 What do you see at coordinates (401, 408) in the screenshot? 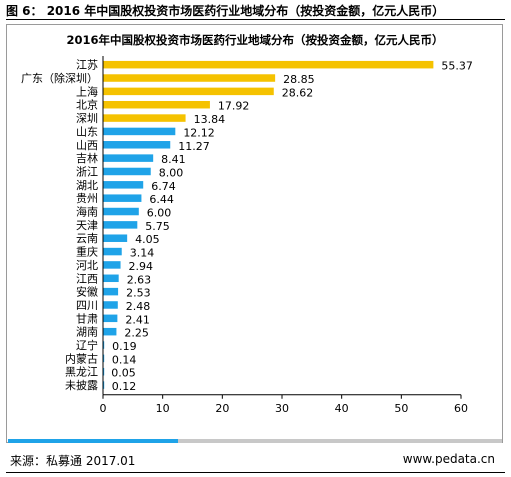
I see `x-tick-label: 50` at bounding box center [401, 408].